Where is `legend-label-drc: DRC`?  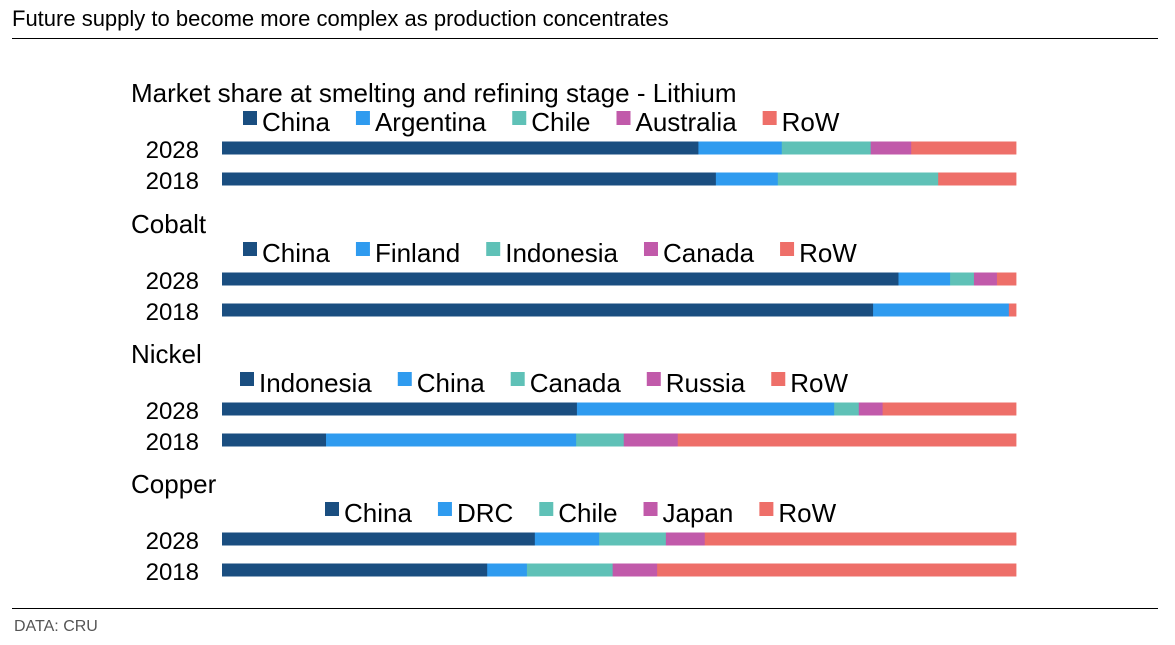 legend-label-drc: DRC is located at coordinates (485, 513).